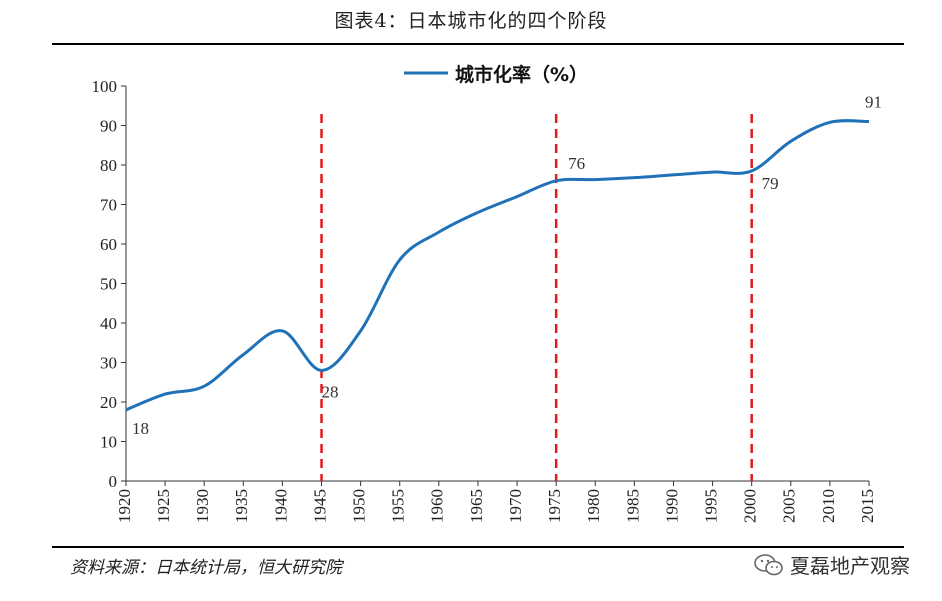  Describe the element at coordinates (140, 428) in the screenshot. I see `data-label-1920: 18` at that location.